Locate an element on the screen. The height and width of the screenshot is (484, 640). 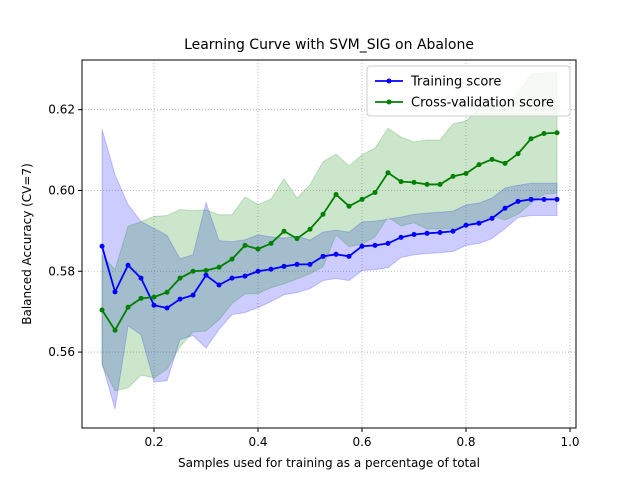
y-axis-label: Balanced Accuracy (CV=7) is located at coordinates (27, 244).